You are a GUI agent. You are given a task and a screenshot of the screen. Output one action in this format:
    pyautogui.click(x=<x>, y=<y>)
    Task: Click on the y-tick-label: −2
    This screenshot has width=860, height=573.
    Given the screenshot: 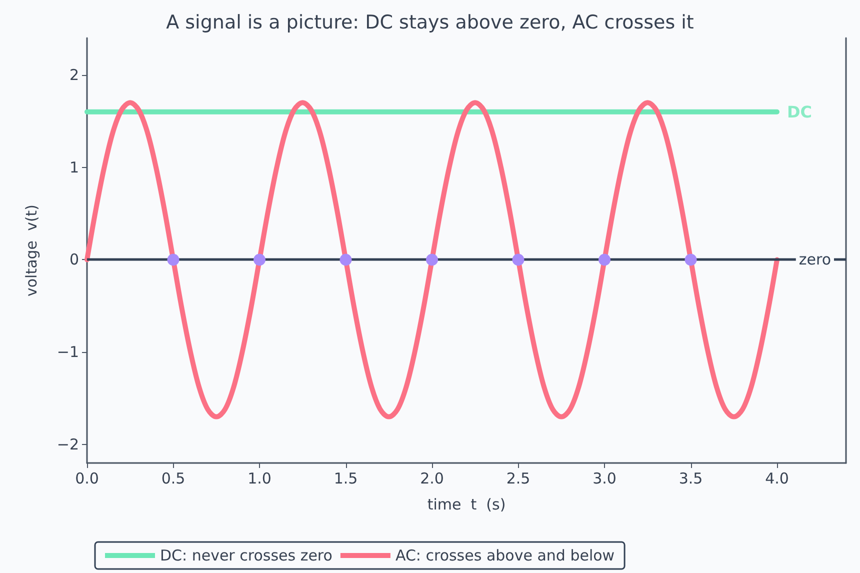 What is the action you would take?
    pyautogui.click(x=67, y=445)
    